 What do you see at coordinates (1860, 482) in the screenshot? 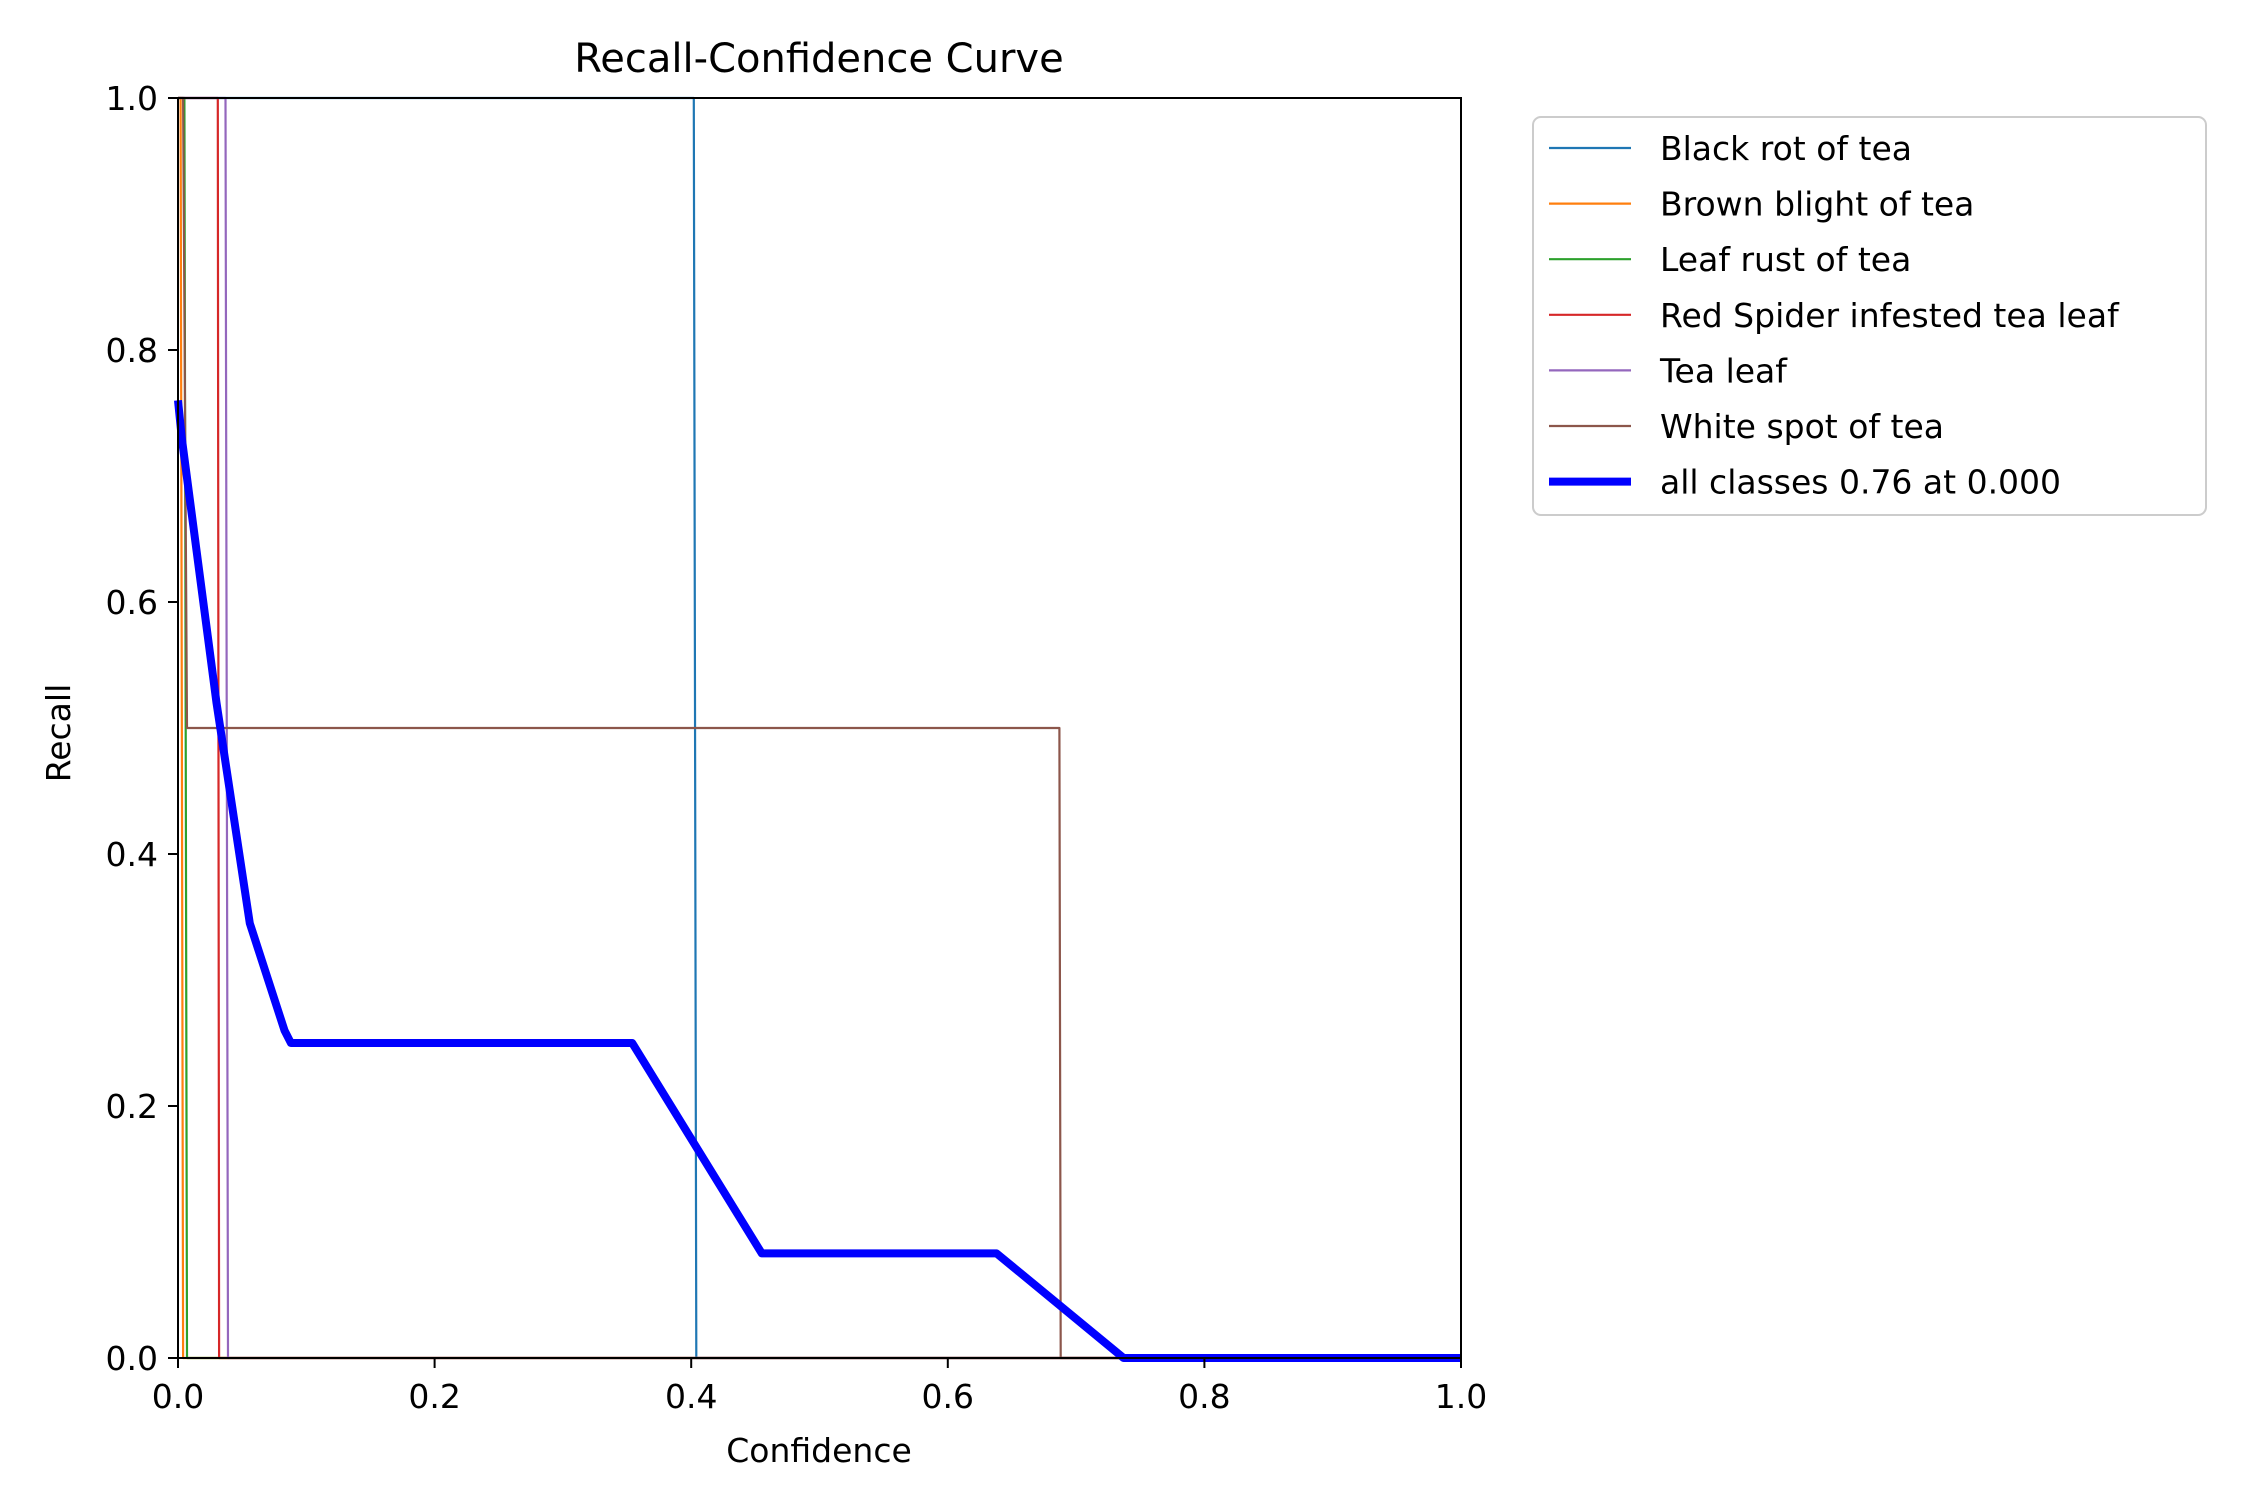
I see `legend-label-6: all classes 0.76 at 0.000` at bounding box center [1860, 482].